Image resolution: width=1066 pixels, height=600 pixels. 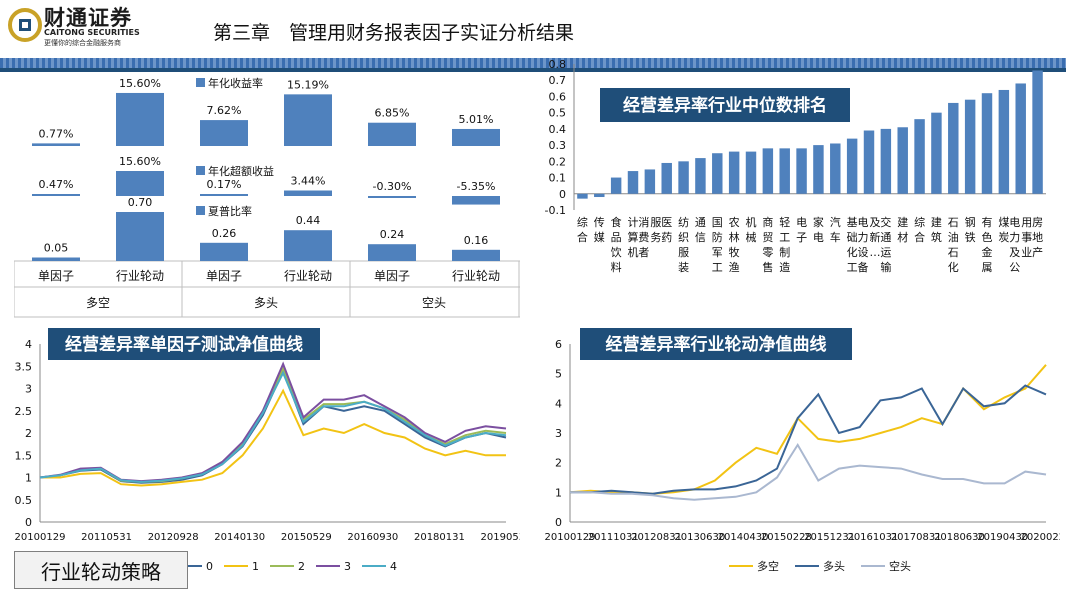 What do you see at coordinates (439, 537) in the screenshot?
I see `x-tick-label: 20180131` at bounding box center [439, 537].